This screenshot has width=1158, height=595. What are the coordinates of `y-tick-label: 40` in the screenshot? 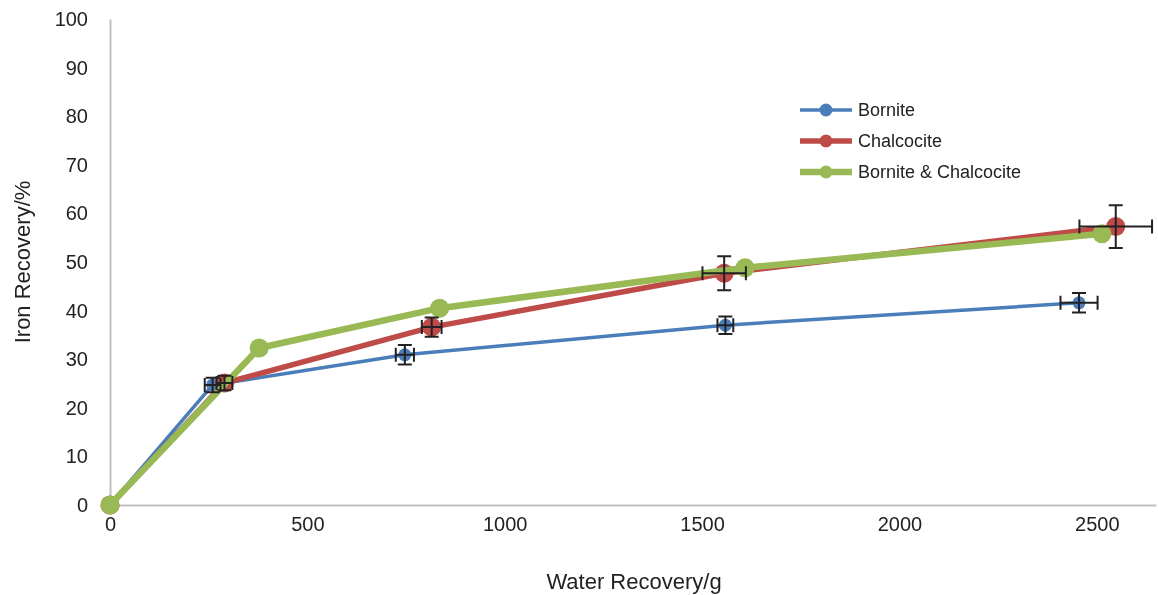 It's located at (76, 310).